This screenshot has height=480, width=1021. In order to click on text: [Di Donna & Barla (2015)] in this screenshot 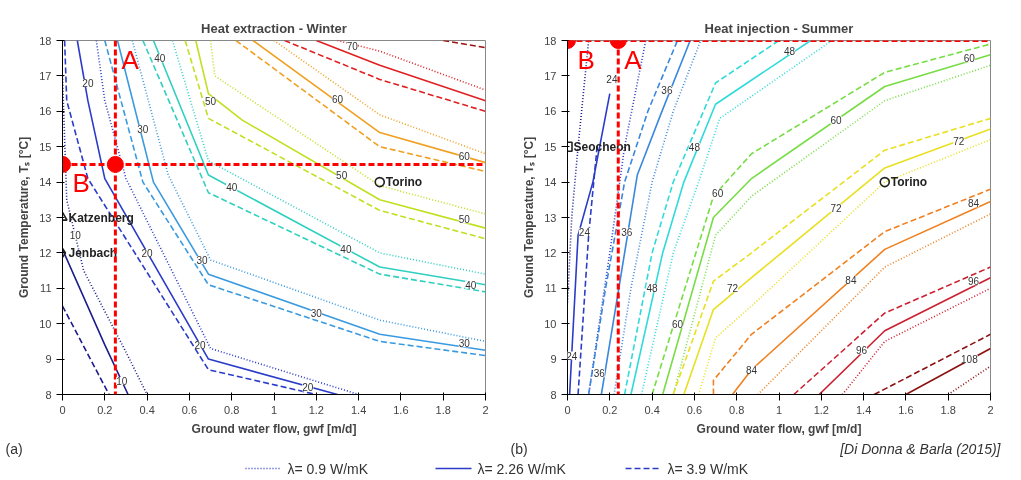, I will do `click(920, 448)`.